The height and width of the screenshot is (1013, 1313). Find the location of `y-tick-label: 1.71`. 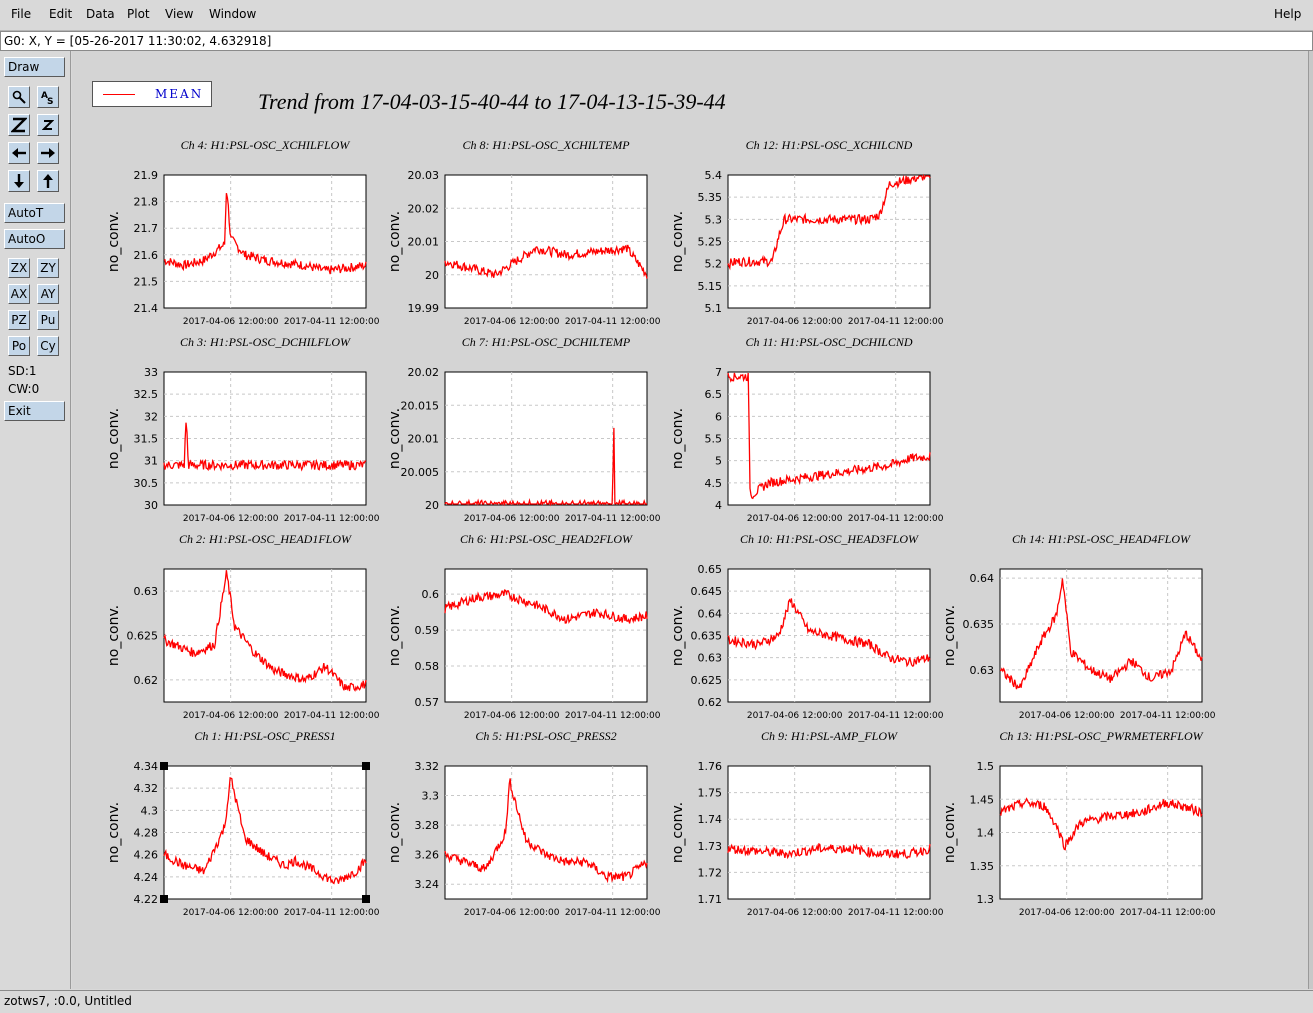

y-tick-label: 1.71 is located at coordinates (710, 899).